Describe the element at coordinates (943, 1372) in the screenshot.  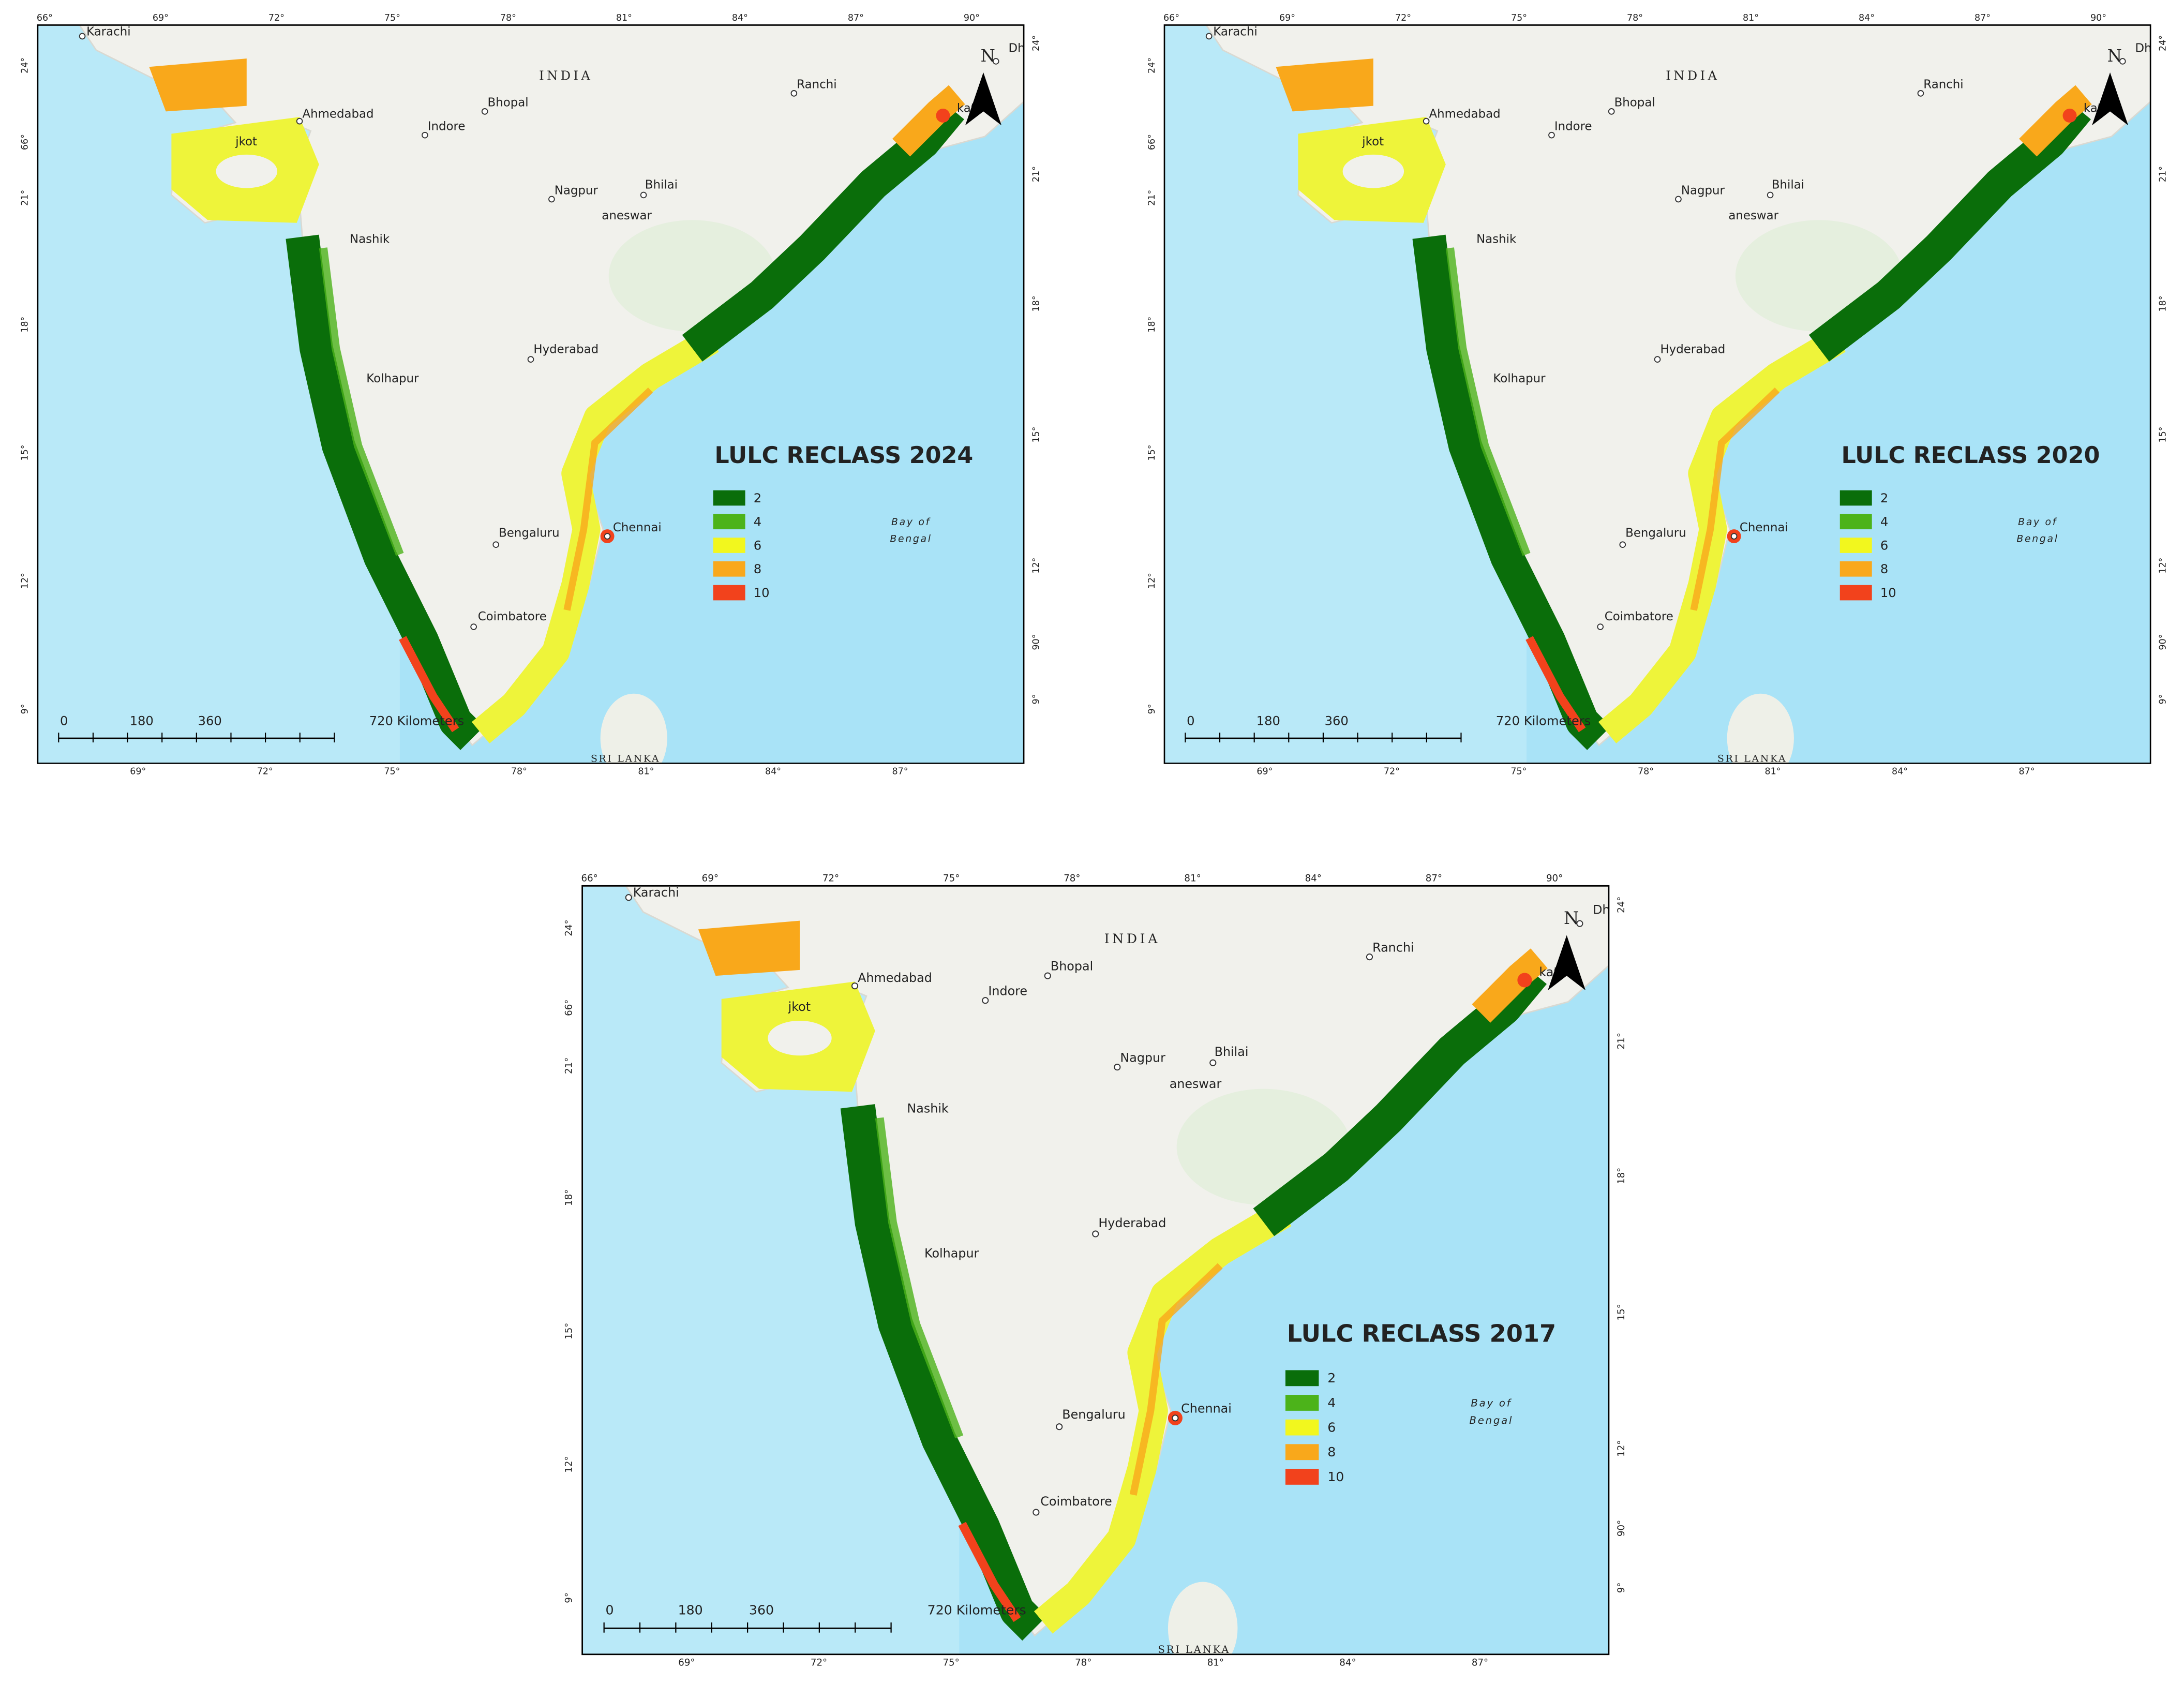
I see `west-band` at that location.